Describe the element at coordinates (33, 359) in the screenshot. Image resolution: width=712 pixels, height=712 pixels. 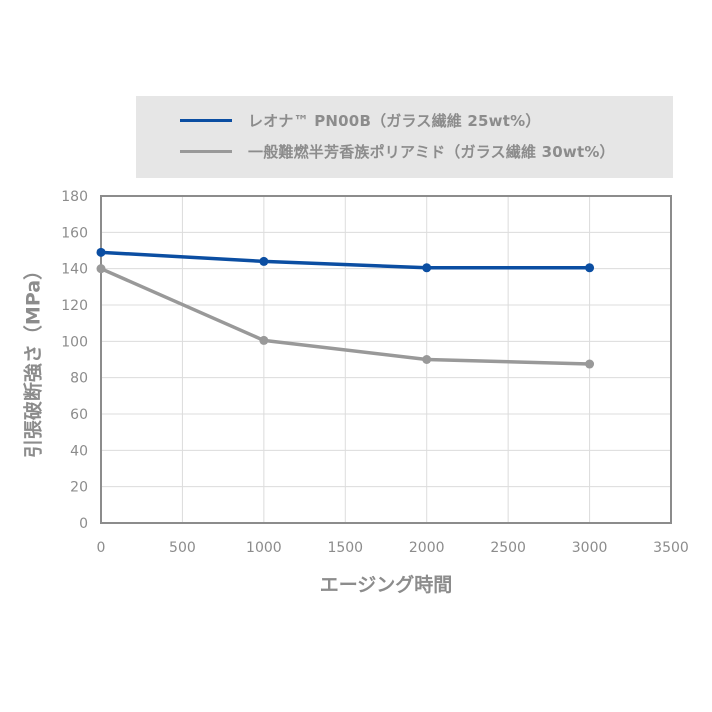
I see `y-axis-title: 引張破断強さ（MPa）` at that location.